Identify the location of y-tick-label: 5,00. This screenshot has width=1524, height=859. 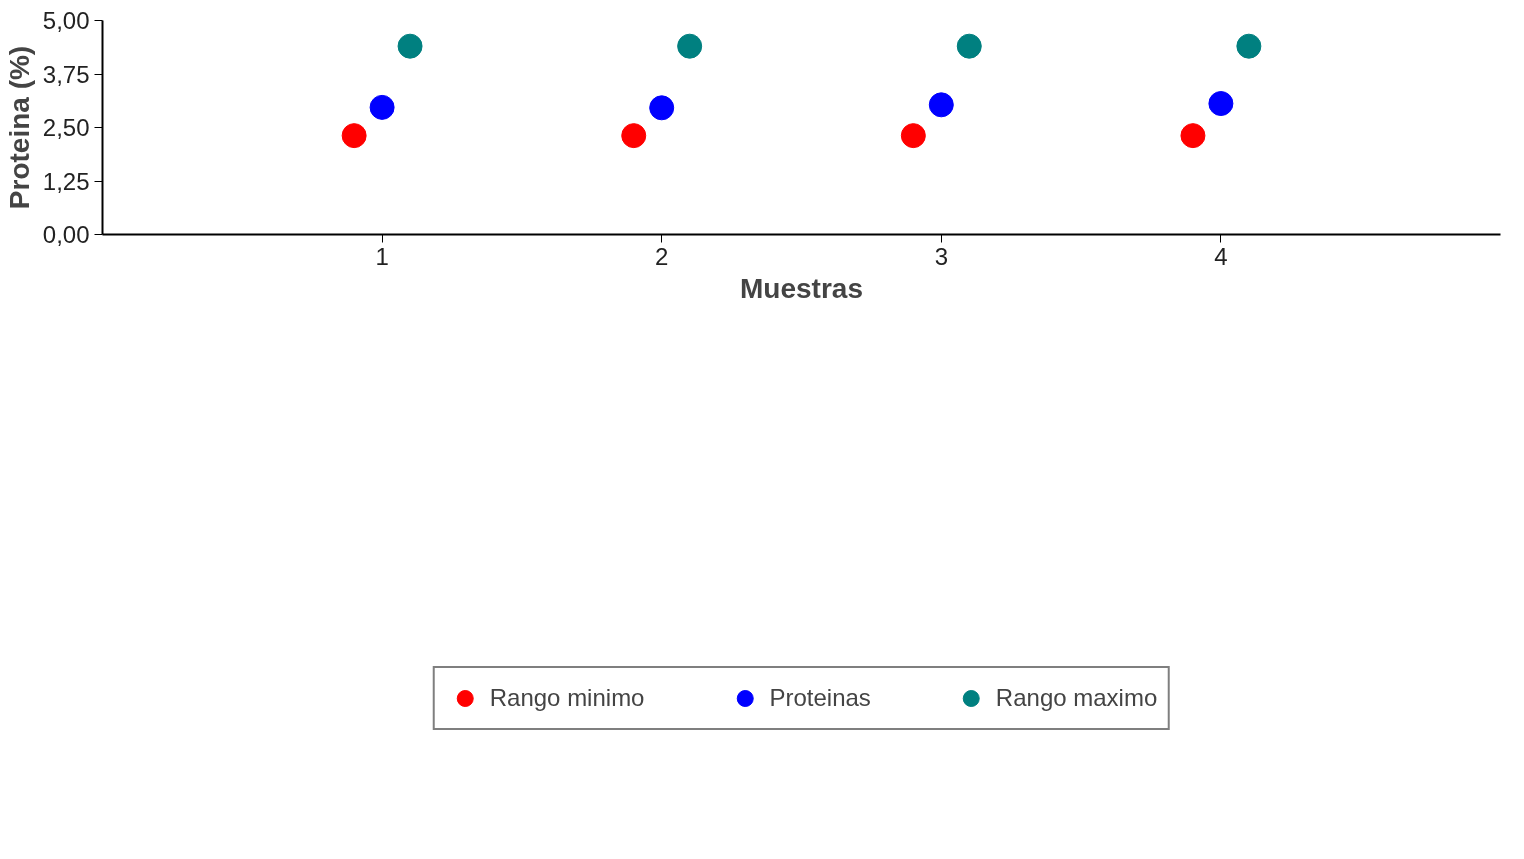
(66, 20).